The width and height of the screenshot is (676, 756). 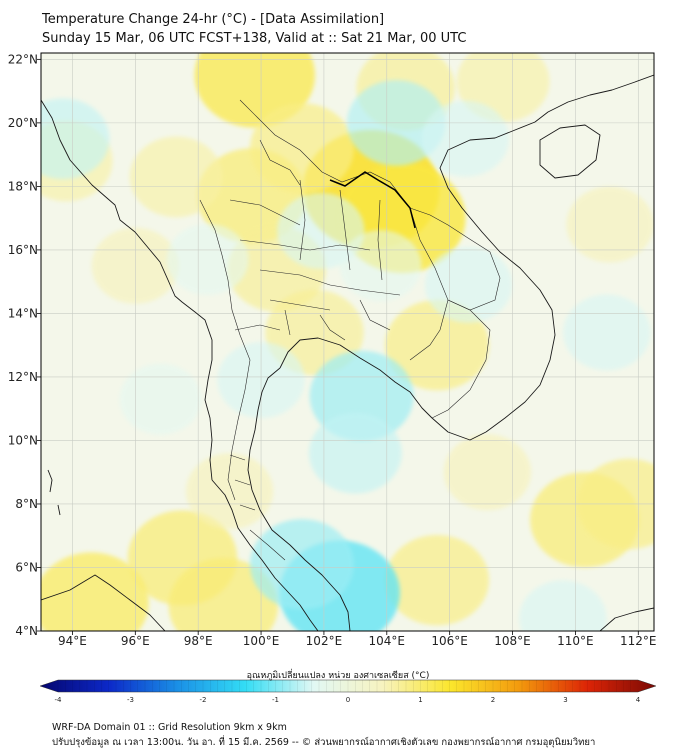 What do you see at coordinates (449, 641) in the screenshot?
I see `lon-tick-label: 106°E` at bounding box center [449, 641].